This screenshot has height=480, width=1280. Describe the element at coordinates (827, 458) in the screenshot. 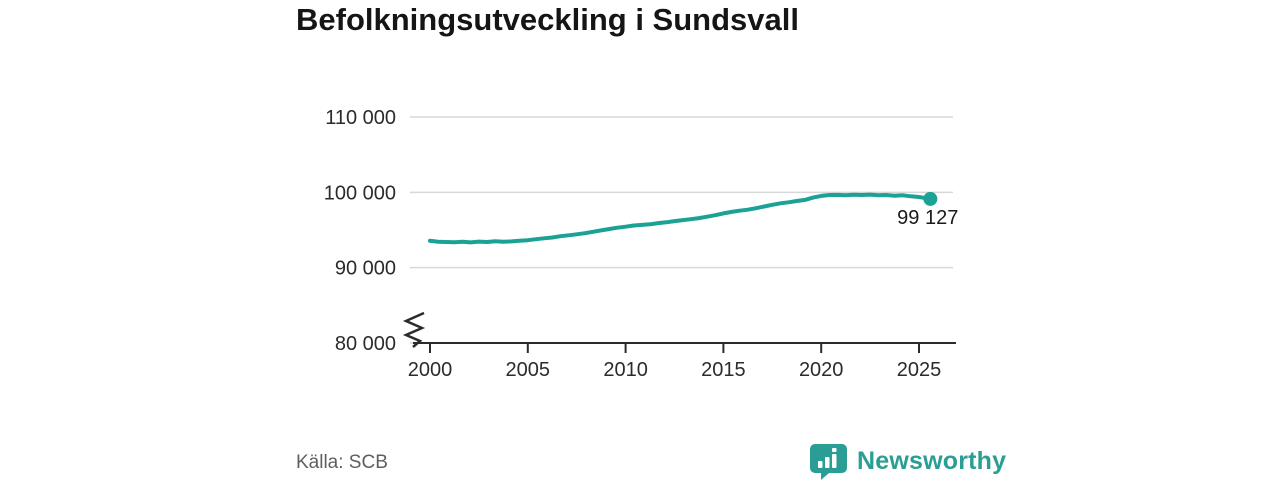

I see `logo-bars` at that location.